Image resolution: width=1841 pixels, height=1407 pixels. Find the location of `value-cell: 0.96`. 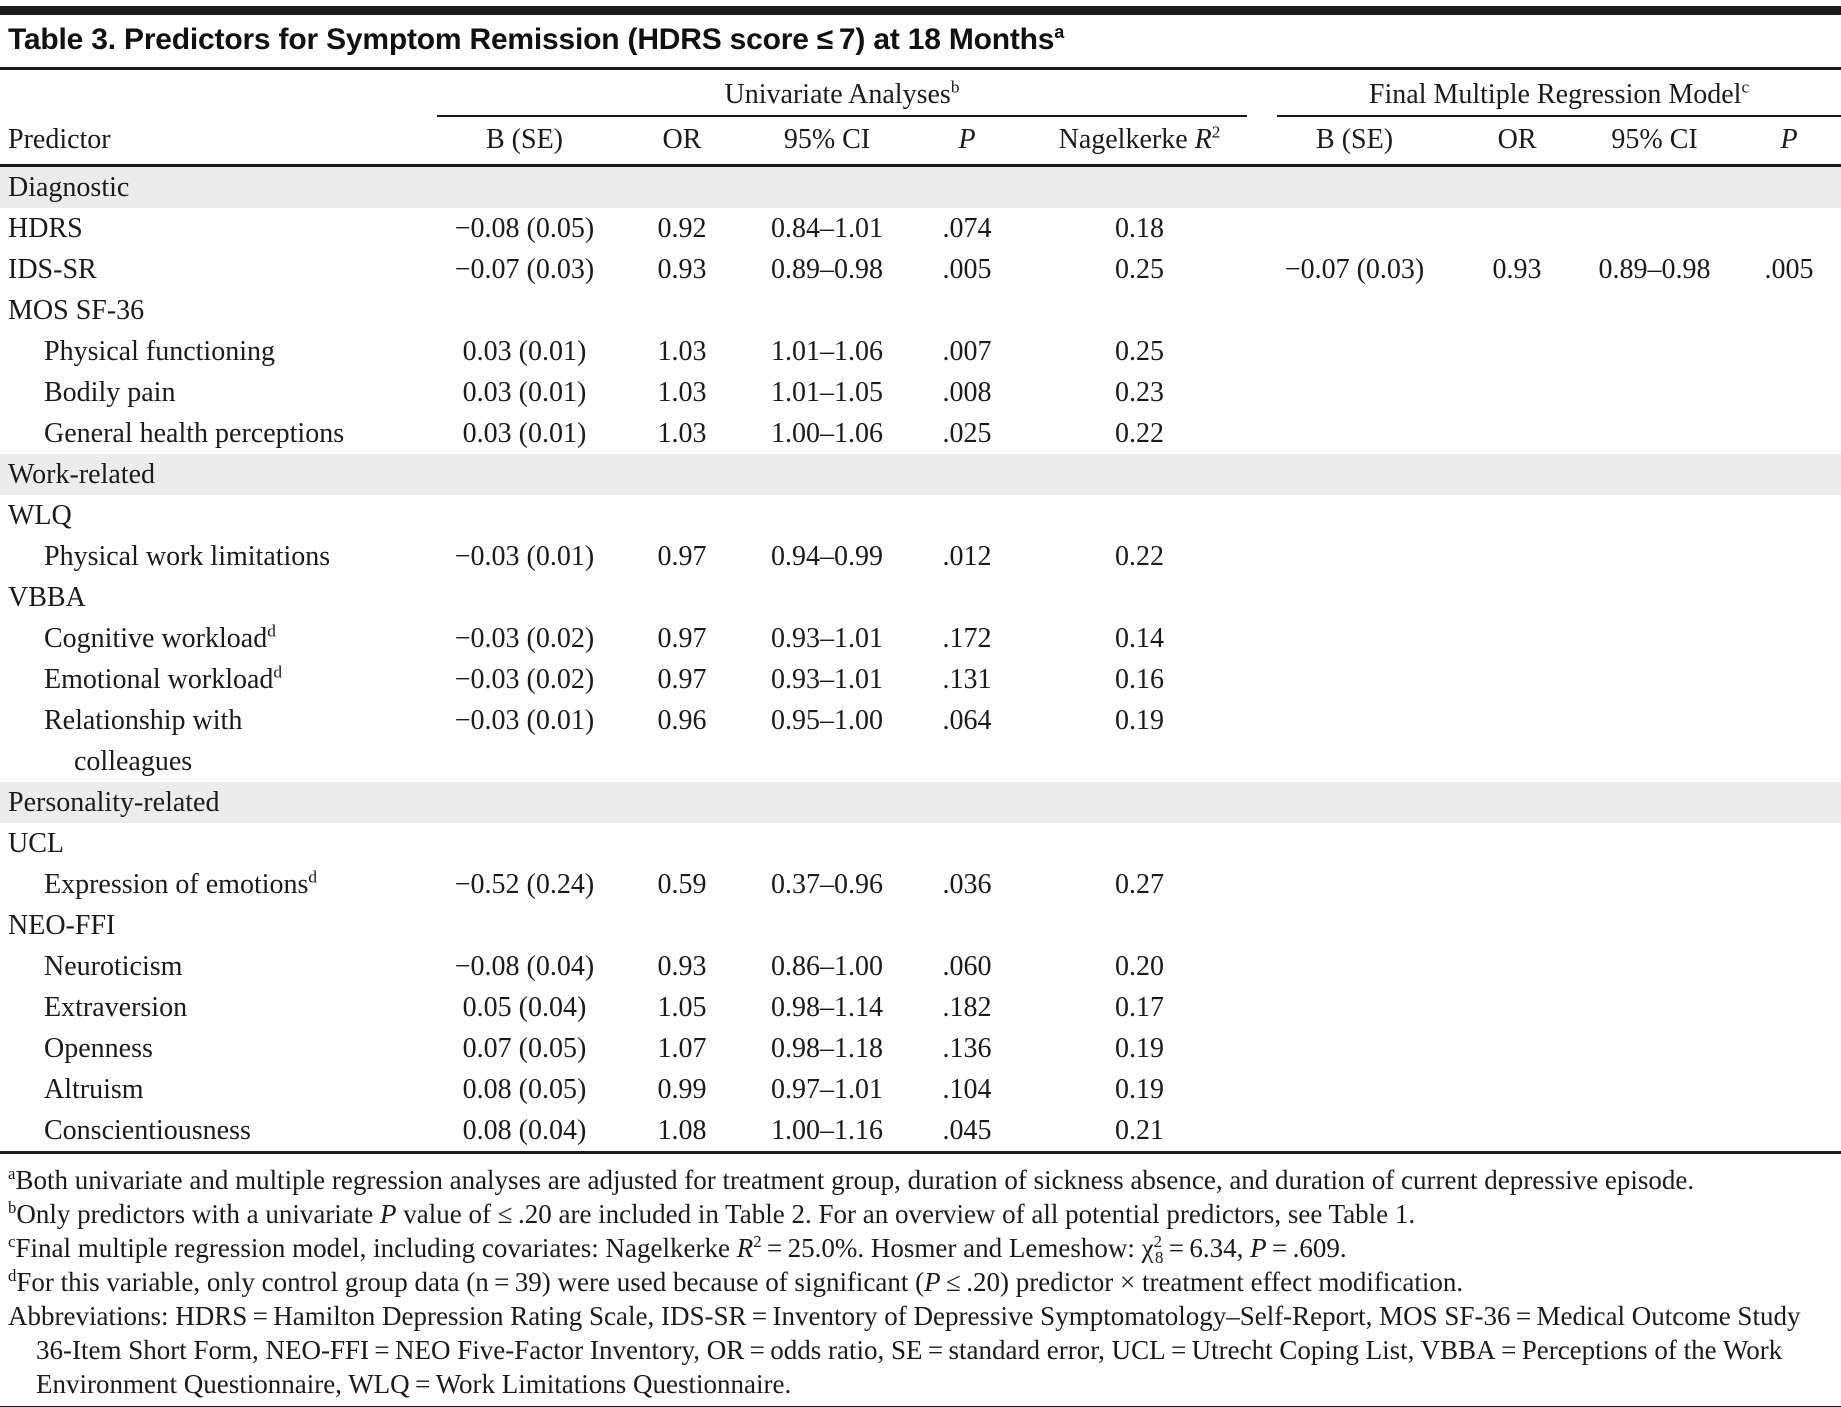

value-cell: 0.96 is located at coordinates (682, 720).